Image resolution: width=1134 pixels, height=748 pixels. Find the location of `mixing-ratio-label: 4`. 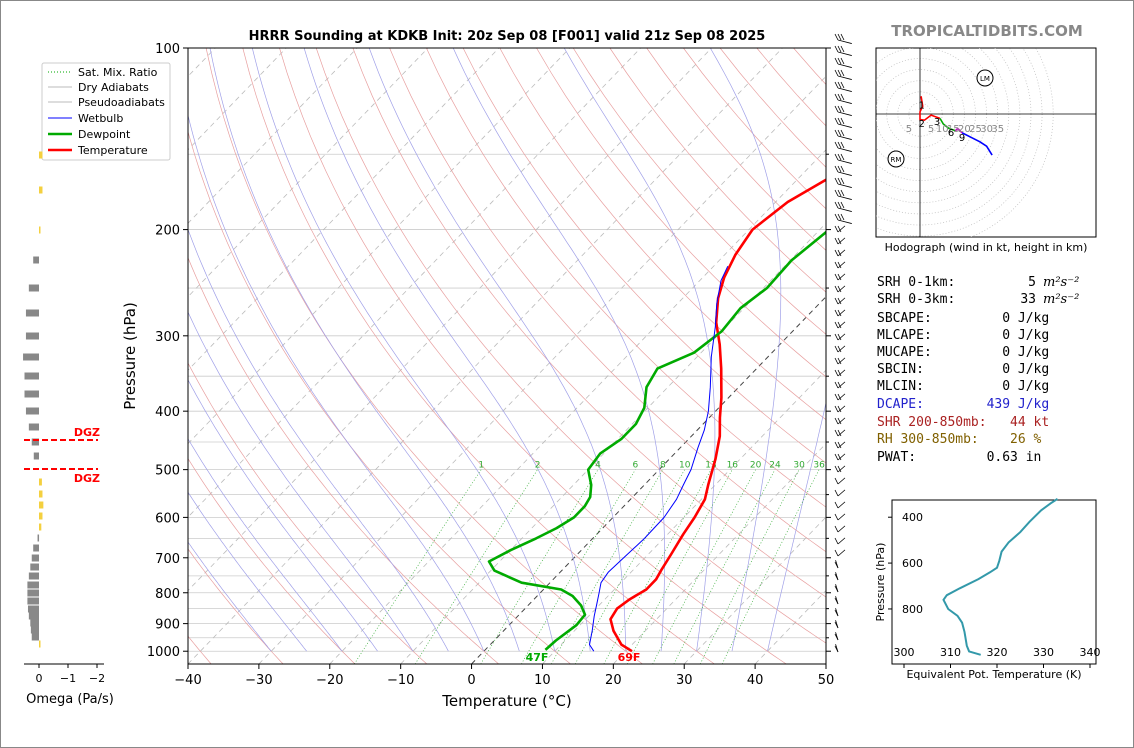

mixing-ratio-label: 4 is located at coordinates (598, 466).